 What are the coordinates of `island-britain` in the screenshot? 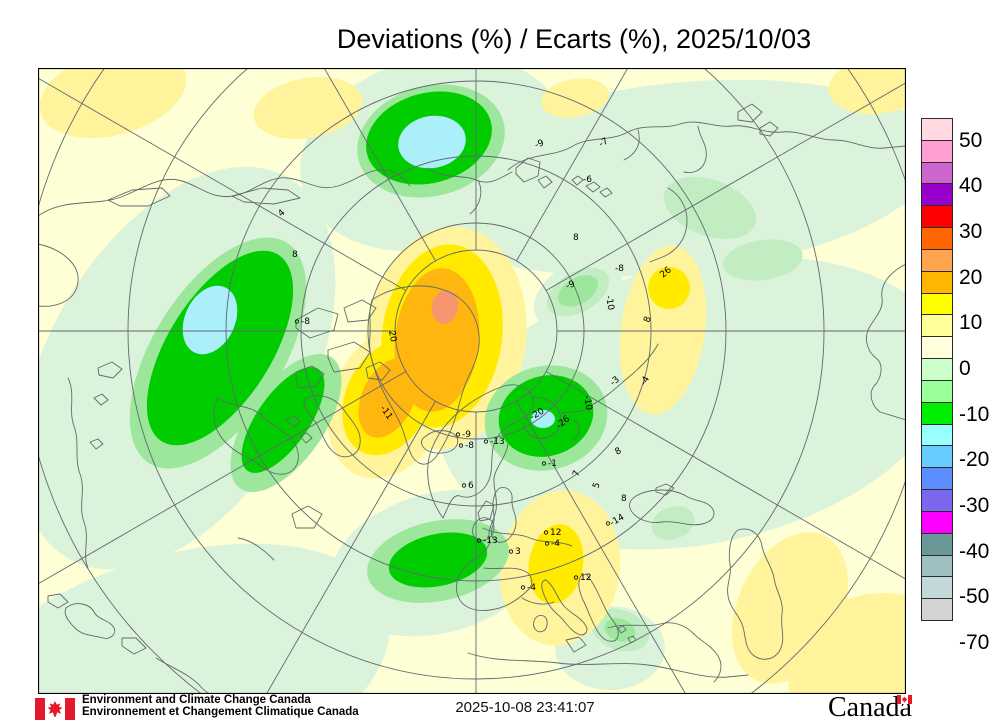 It's located at (503, 515).